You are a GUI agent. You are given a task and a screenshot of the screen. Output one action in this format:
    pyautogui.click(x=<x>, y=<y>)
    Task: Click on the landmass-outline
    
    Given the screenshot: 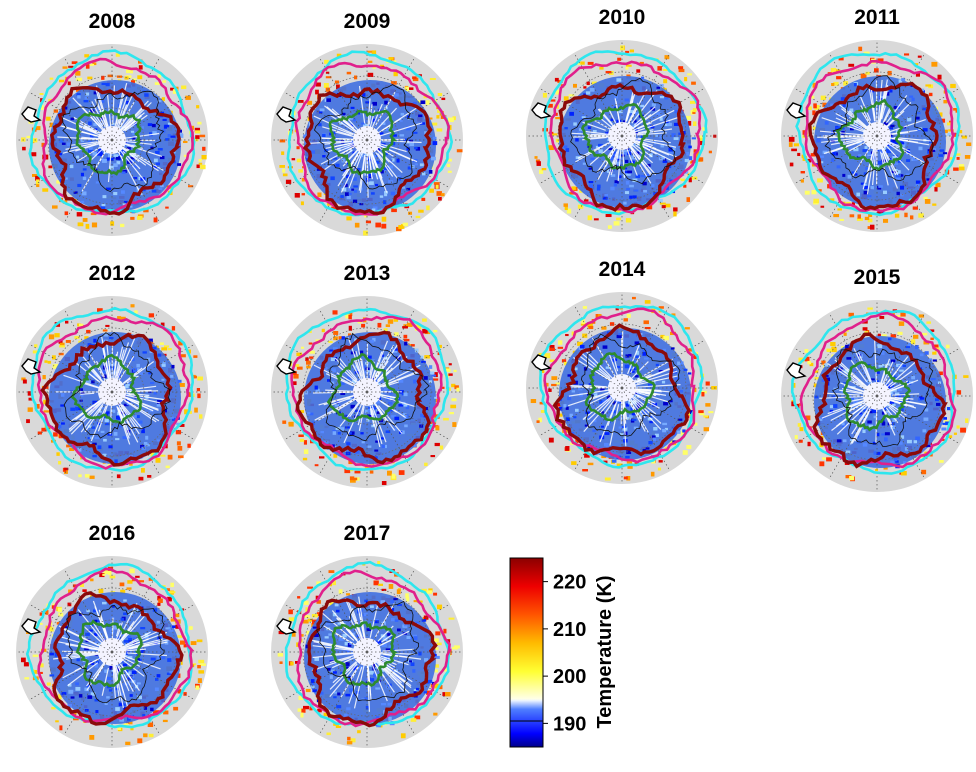 What is the action you would take?
    pyautogui.click(x=31, y=626)
    